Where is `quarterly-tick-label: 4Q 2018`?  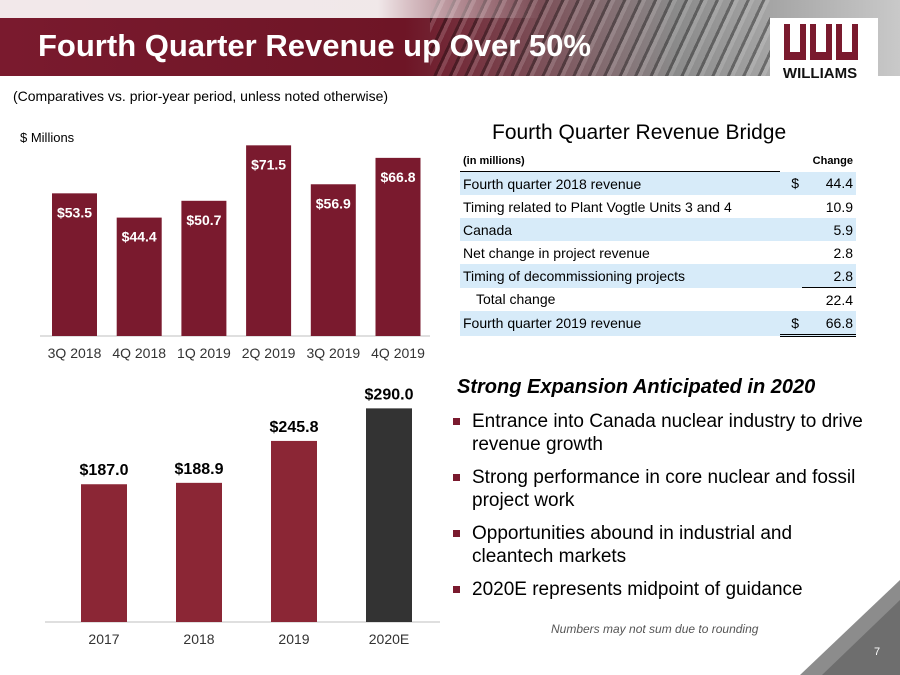 quarterly-tick-label: 4Q 2018 is located at coordinates (139, 353).